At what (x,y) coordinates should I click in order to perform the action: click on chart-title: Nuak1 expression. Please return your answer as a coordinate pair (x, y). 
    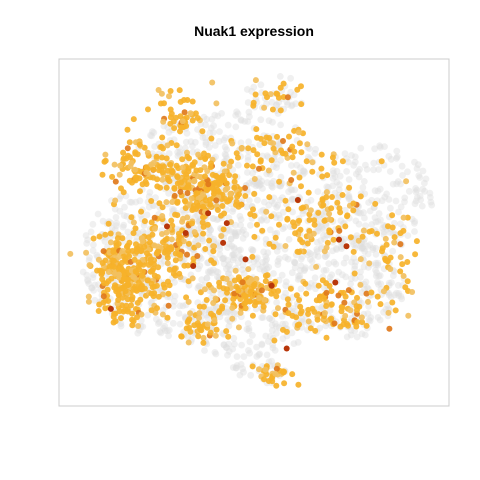
    Looking at the image, I should click on (254, 31).